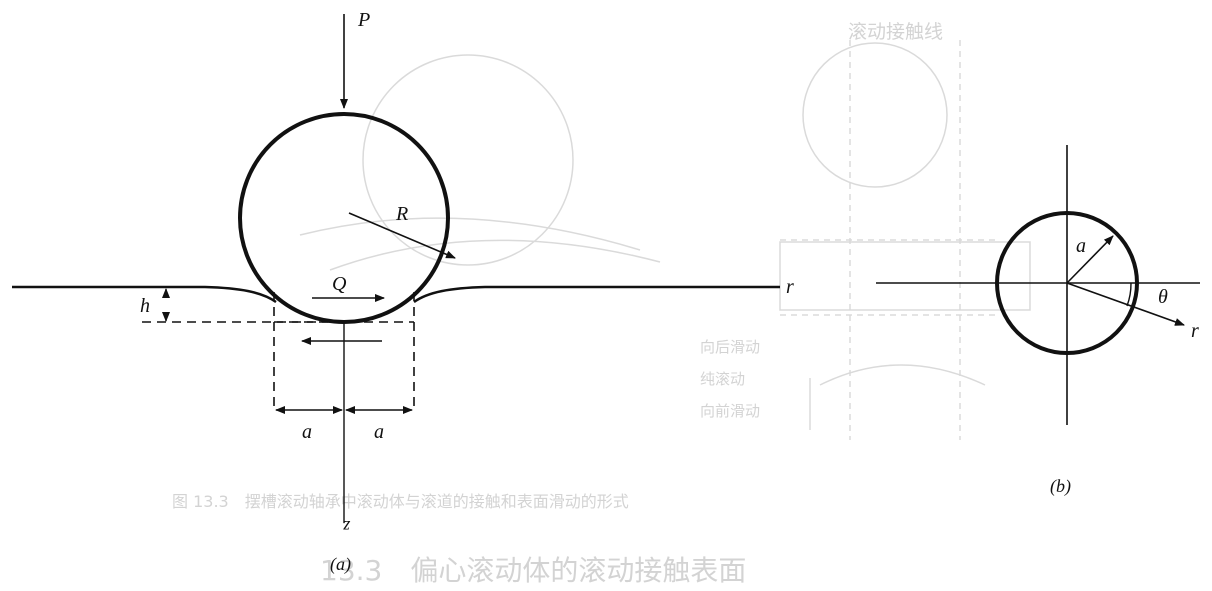 Image resolution: width=1212 pixels, height=591 pixels. Describe the element at coordinates (730, 411) in the screenshot. I see `ghost-side-label-3: 向前滑动` at that location.